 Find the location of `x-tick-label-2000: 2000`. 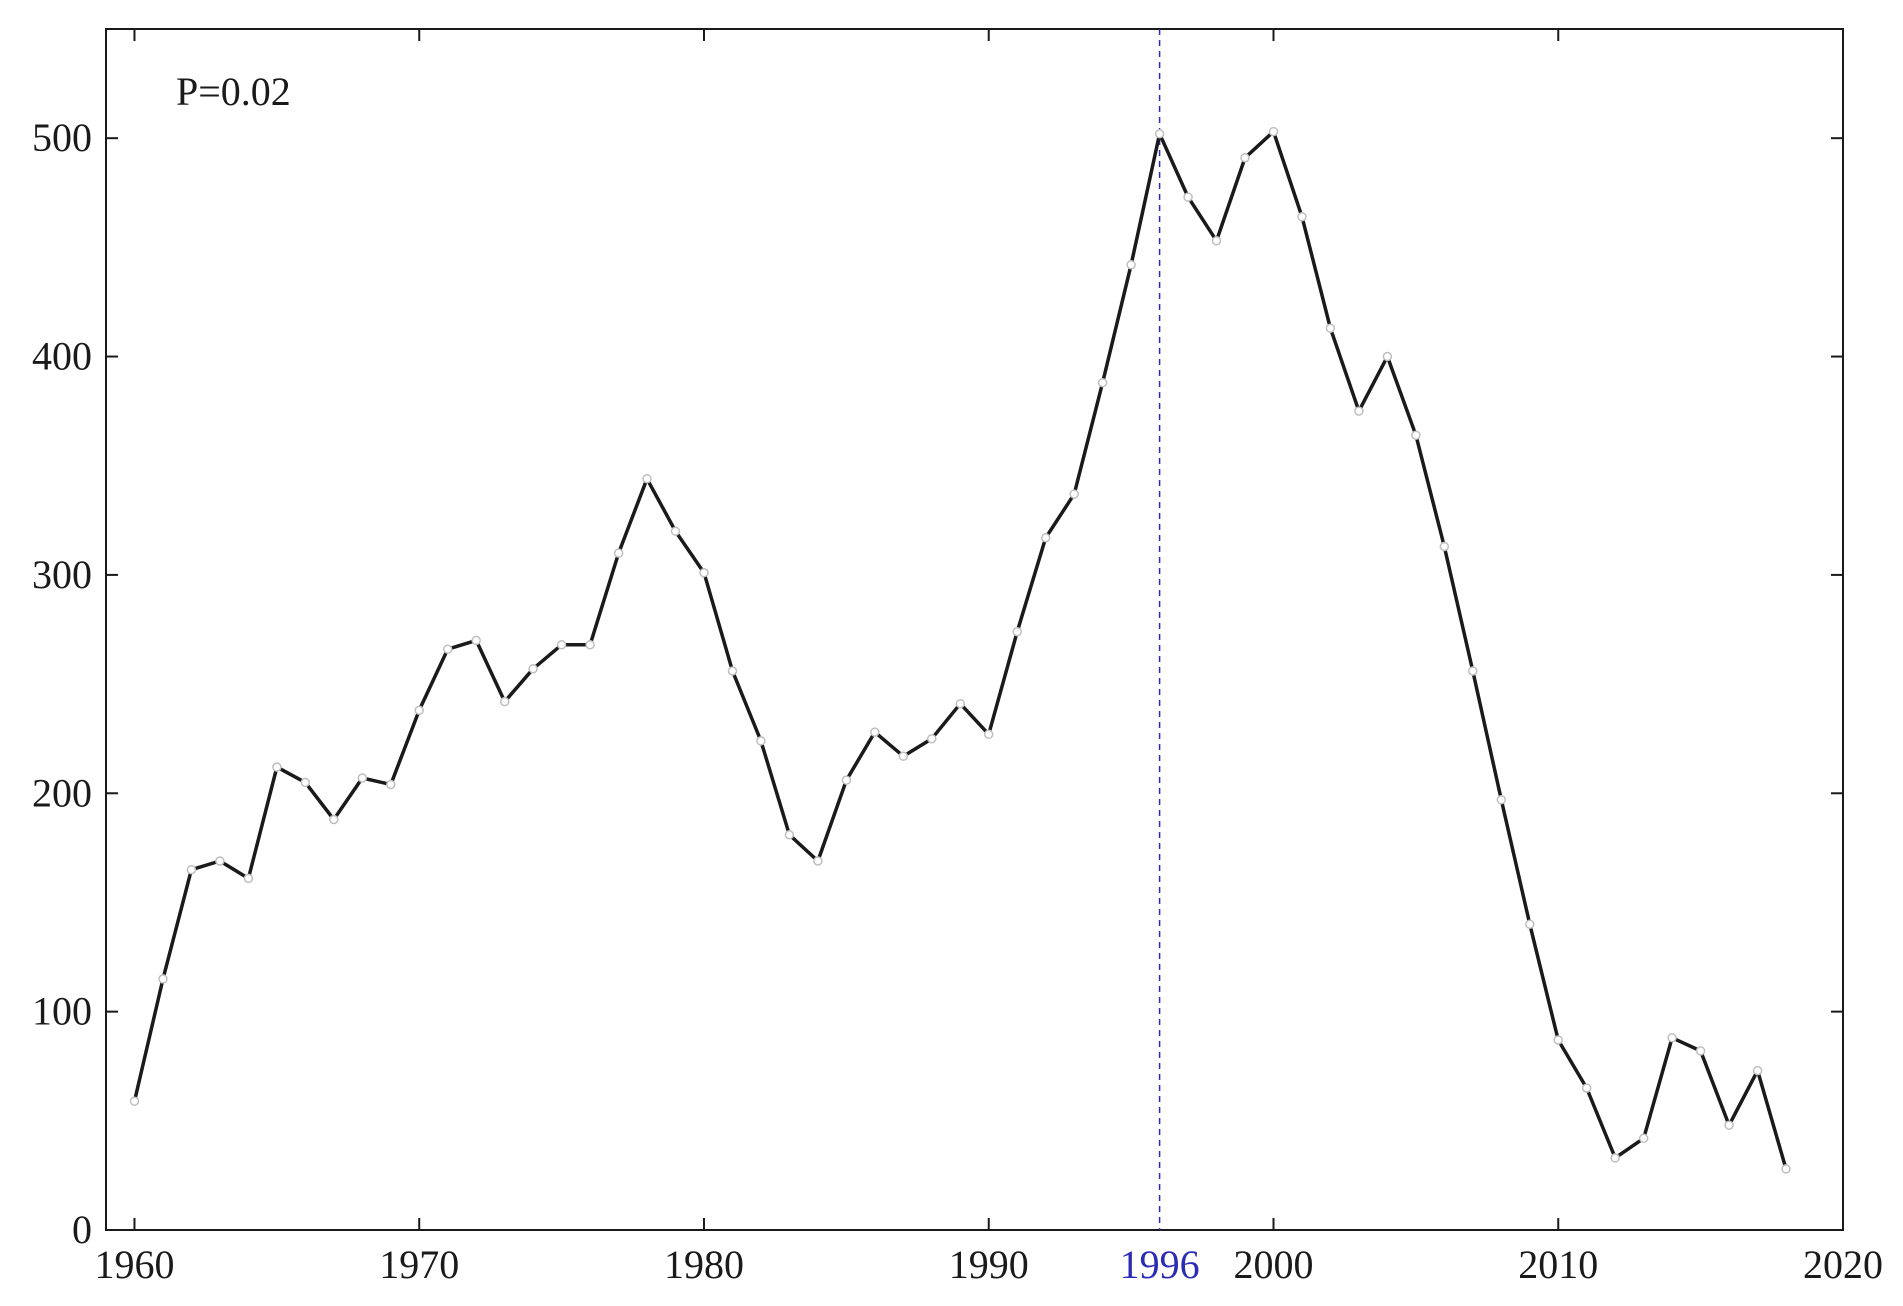

x-tick-label-2000: 2000 is located at coordinates (1273, 1264).